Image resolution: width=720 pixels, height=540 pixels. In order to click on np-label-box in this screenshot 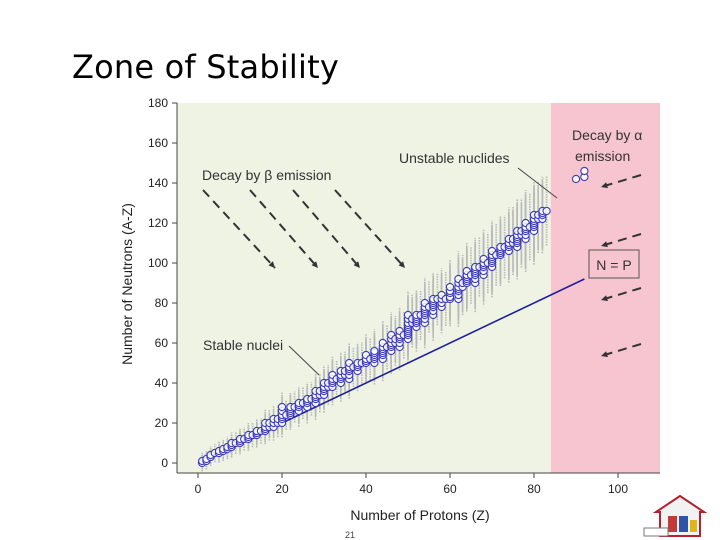, I will do `click(614, 264)`.